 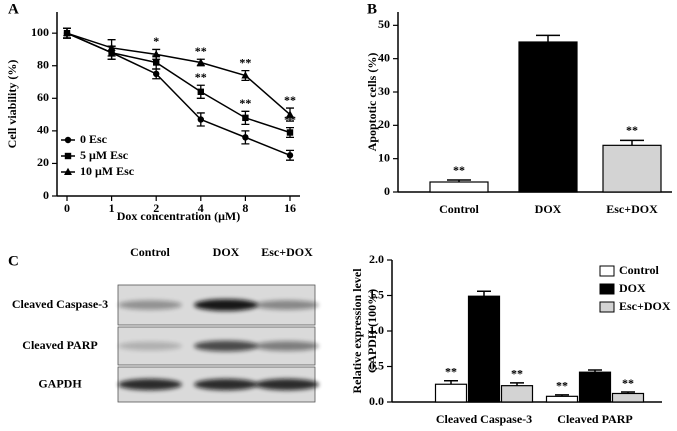 What do you see at coordinates (287, 252) in the screenshot?
I see `lane-label: Esc+DOX` at bounding box center [287, 252].